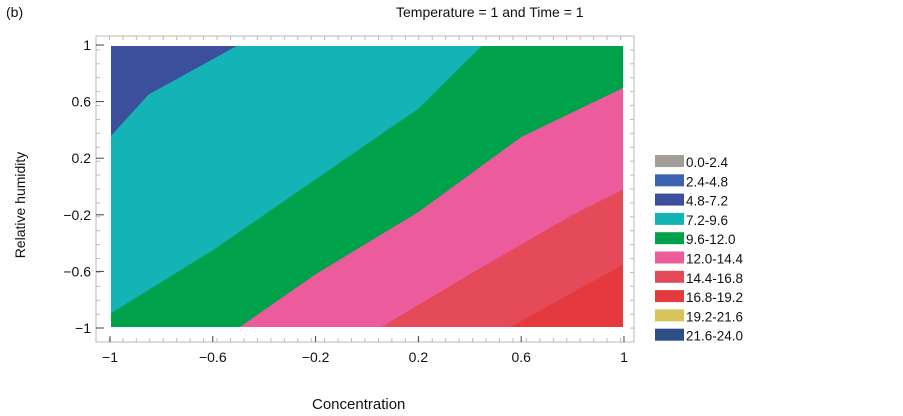  Describe the element at coordinates (110, 357) in the screenshot. I see `x-tick-label: −1` at that location.